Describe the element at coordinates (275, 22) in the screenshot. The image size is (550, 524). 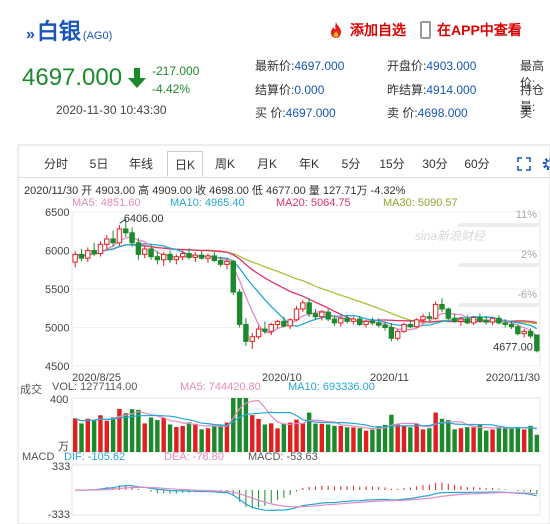
I see `header: » 白银 (AG0) 添加自选 在APP中查看` at that location.